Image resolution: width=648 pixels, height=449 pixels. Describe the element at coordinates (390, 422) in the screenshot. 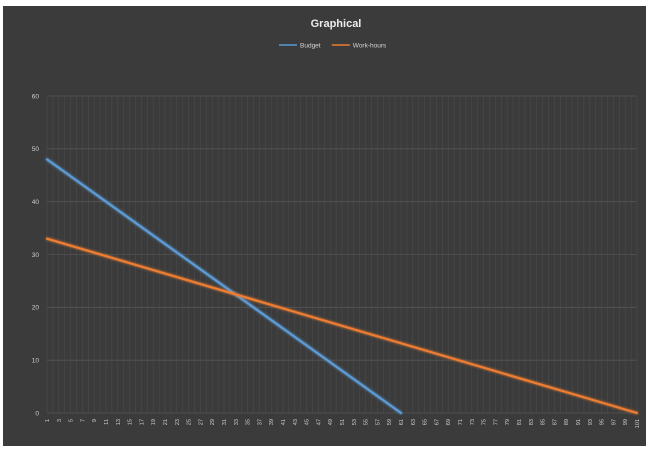

I see `x-tick-label: 59` at that location.